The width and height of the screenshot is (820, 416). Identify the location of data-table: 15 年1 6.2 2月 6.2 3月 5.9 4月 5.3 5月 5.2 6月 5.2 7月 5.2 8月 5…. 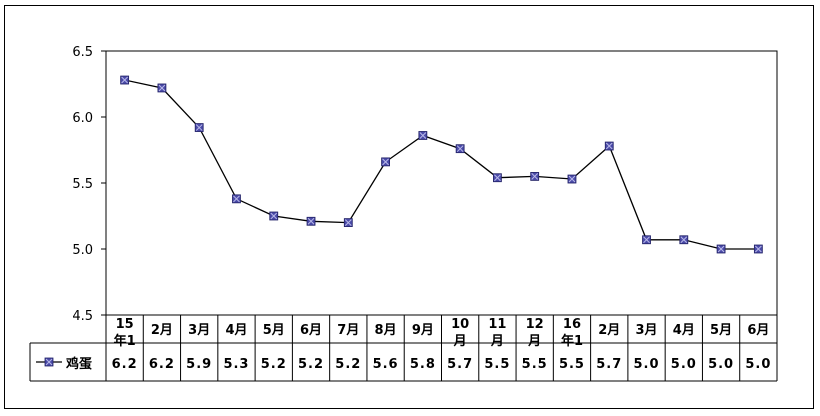
(441, 344).